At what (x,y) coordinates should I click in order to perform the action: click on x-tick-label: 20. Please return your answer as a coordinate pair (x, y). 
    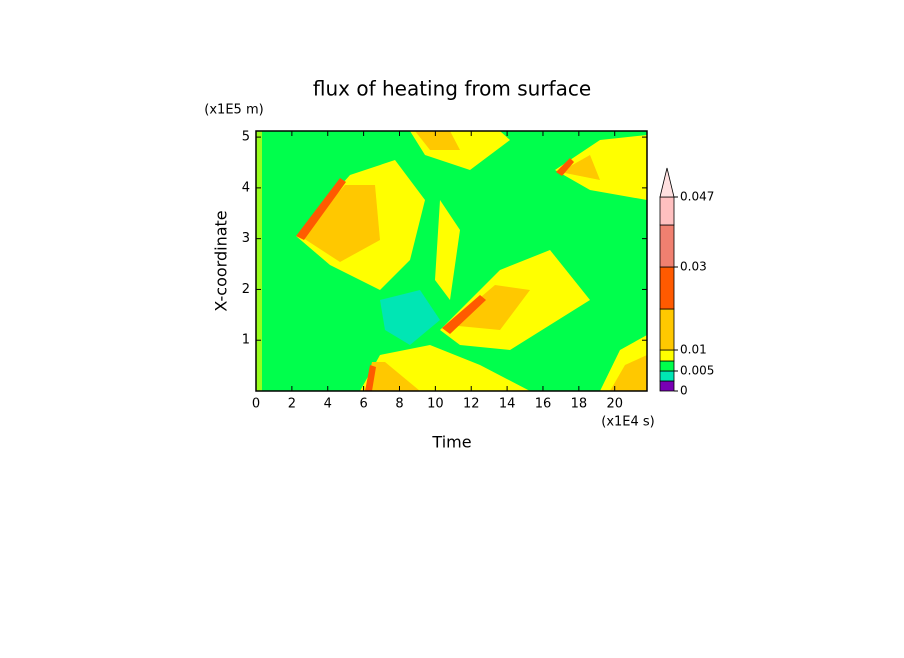
    Looking at the image, I should click on (614, 404).